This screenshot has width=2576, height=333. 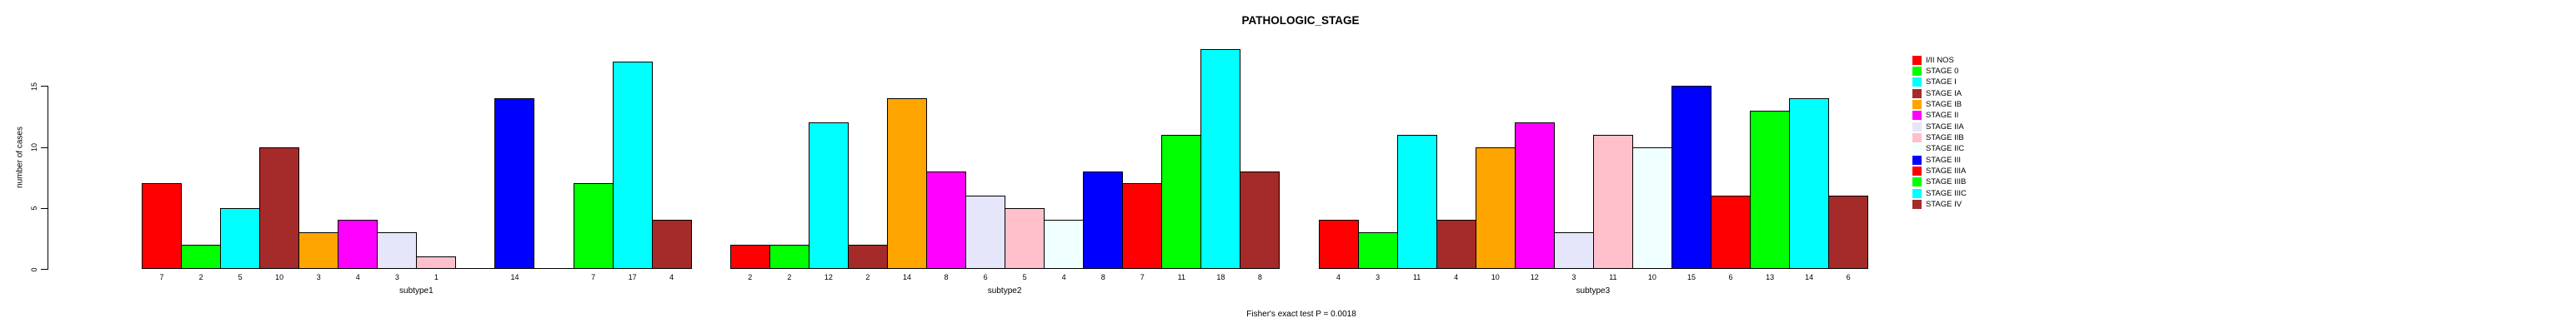 I want to click on bar-count-label: 18, so click(x=1220, y=276).